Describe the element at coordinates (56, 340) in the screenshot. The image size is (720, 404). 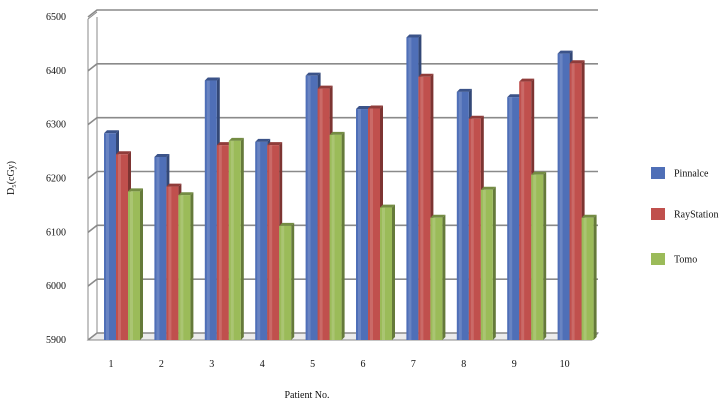
I see `y-tick-label: 5900` at that location.